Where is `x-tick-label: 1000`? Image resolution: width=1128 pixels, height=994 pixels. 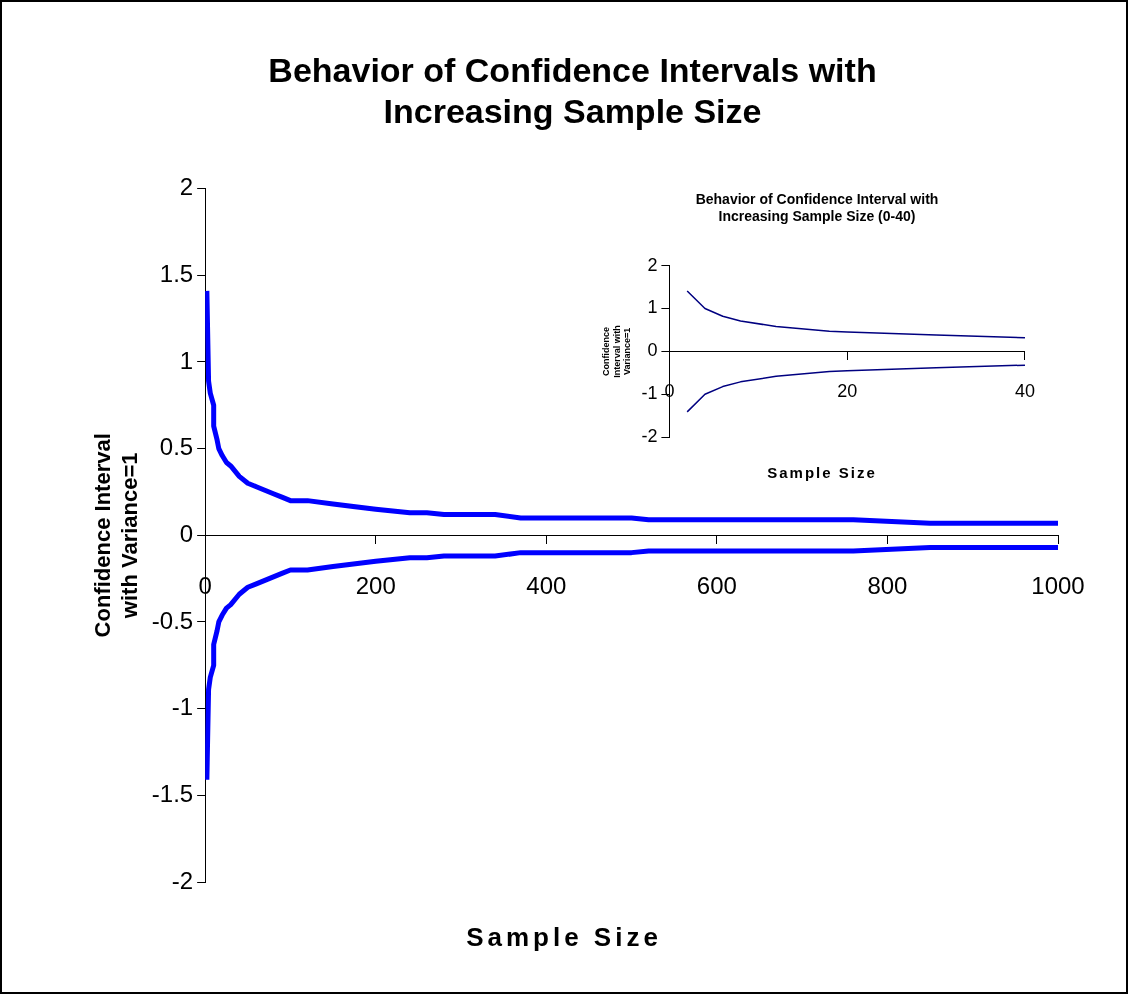
x-tick-label: 1000 is located at coordinates (1058, 586).